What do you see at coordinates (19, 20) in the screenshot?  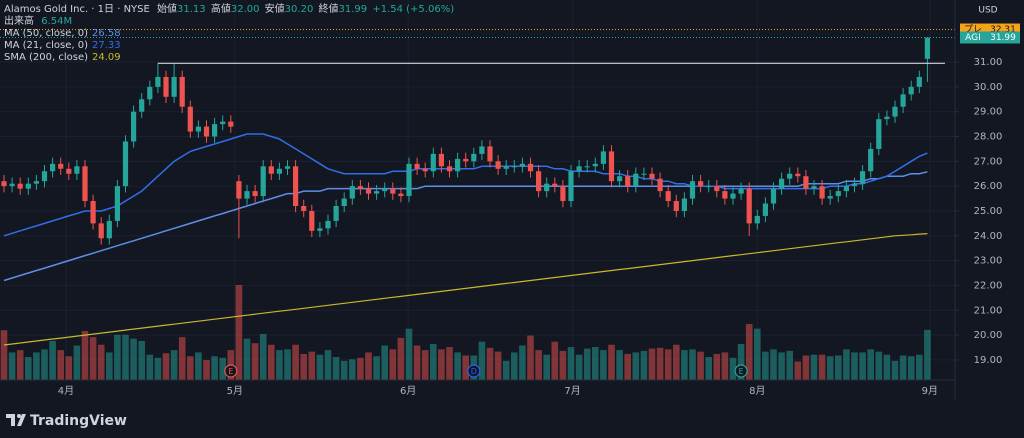 I see `volume-name: 出来高` at bounding box center [19, 20].